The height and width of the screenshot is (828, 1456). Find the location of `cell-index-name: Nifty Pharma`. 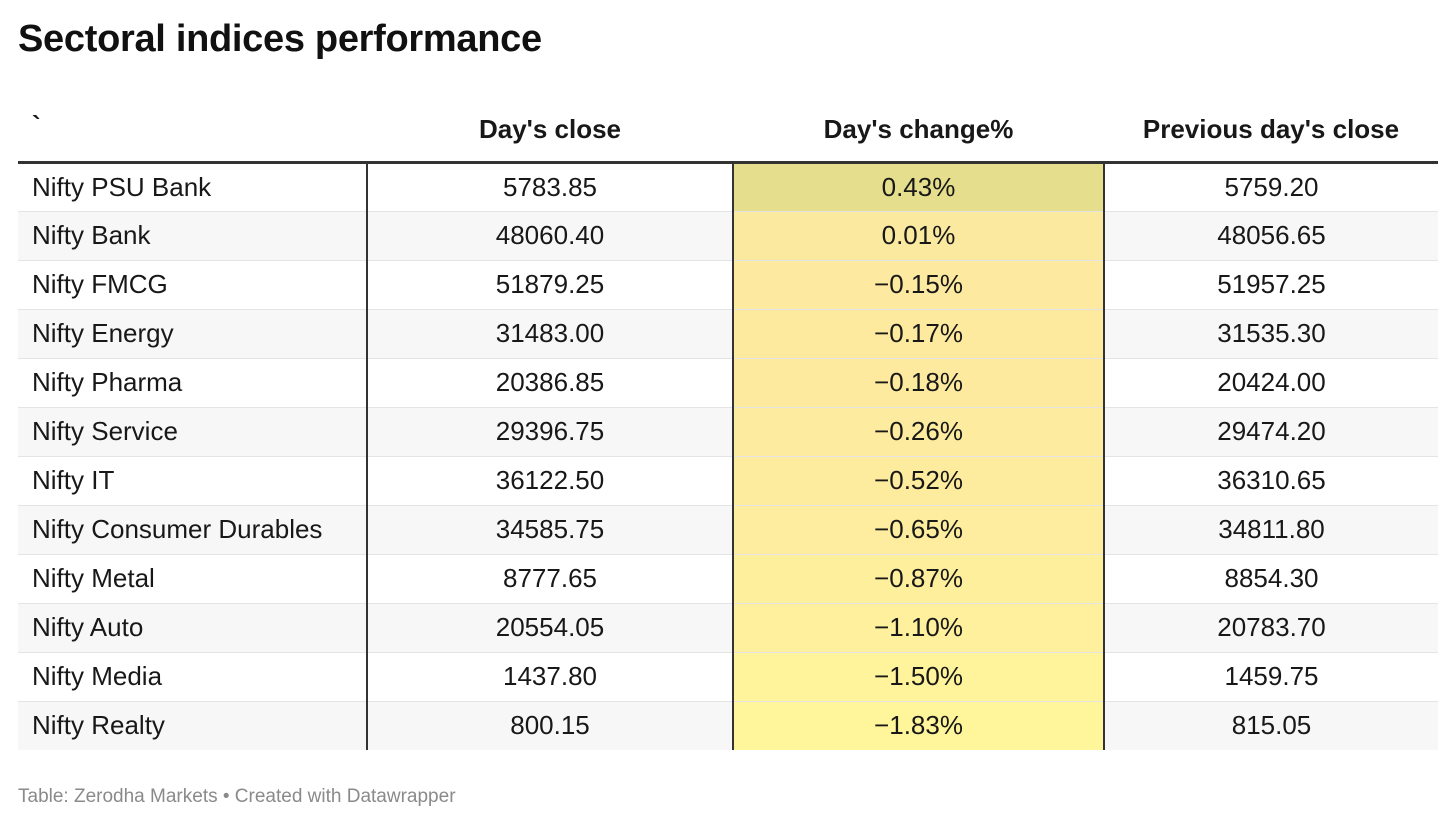

cell-index-name: Nifty Pharma is located at coordinates (193, 383).